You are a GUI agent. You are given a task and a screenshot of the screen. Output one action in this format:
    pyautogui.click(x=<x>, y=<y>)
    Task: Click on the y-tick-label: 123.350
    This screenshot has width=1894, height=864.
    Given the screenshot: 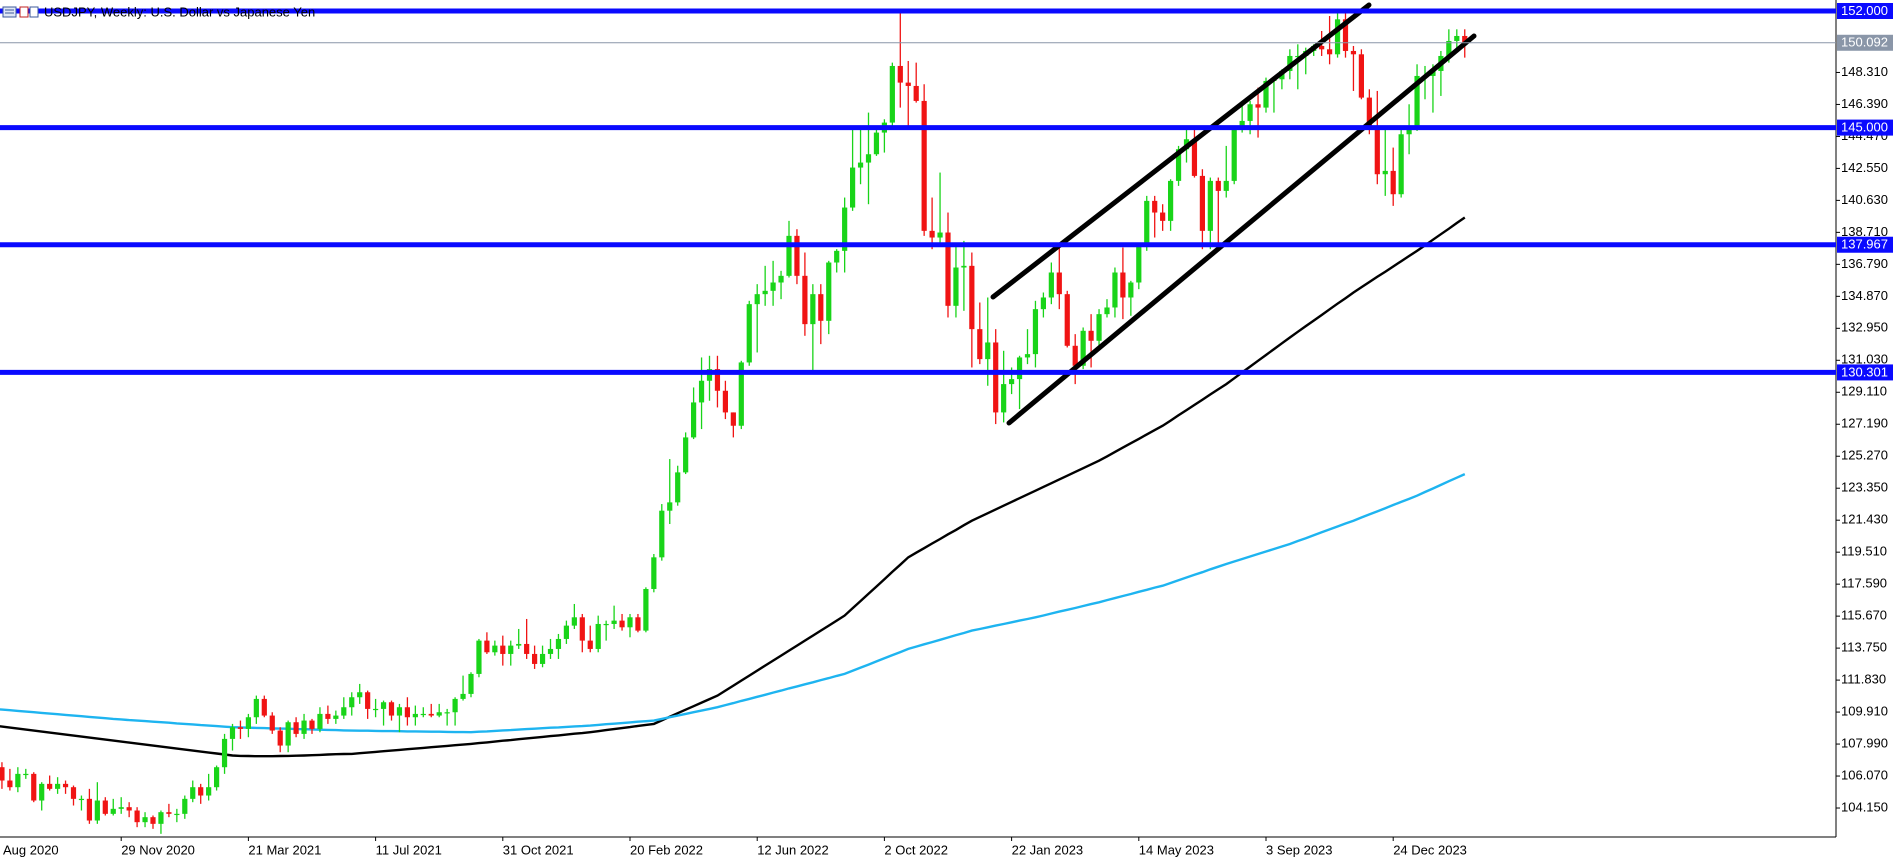 What is the action you would take?
    pyautogui.click(x=1864, y=487)
    